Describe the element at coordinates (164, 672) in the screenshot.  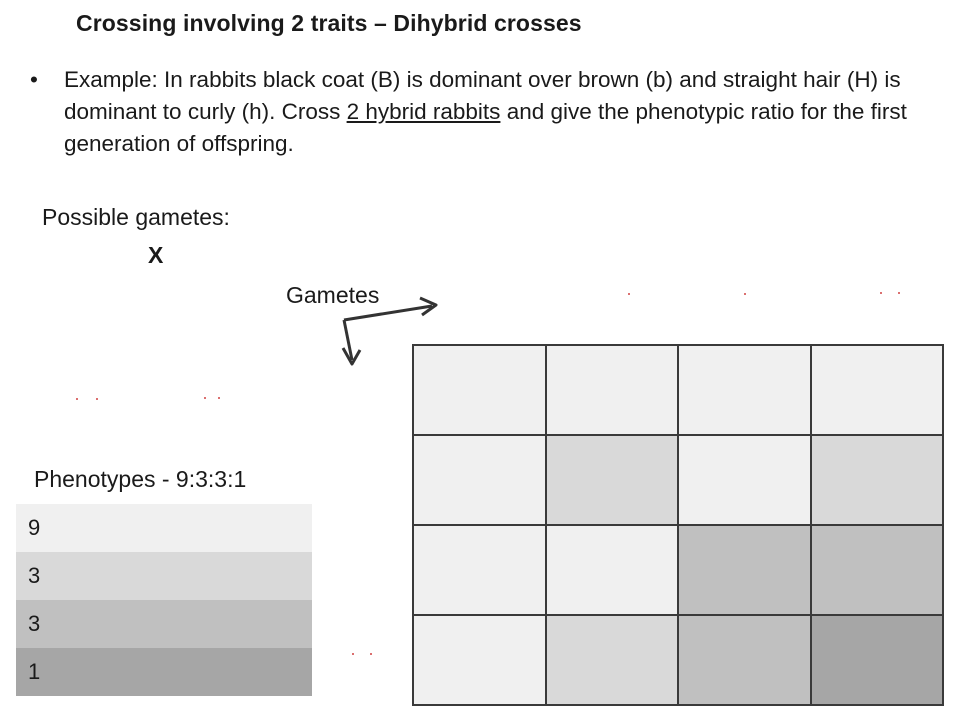
I see `phenotype-row: 1` at that location.